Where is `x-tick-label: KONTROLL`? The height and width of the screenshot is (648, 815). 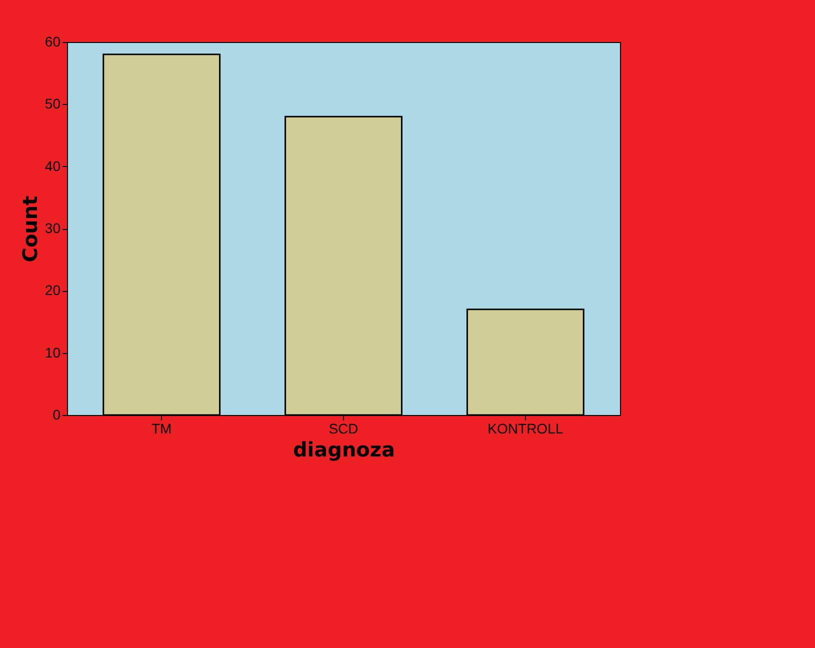 x-tick-label: KONTROLL is located at coordinates (526, 428).